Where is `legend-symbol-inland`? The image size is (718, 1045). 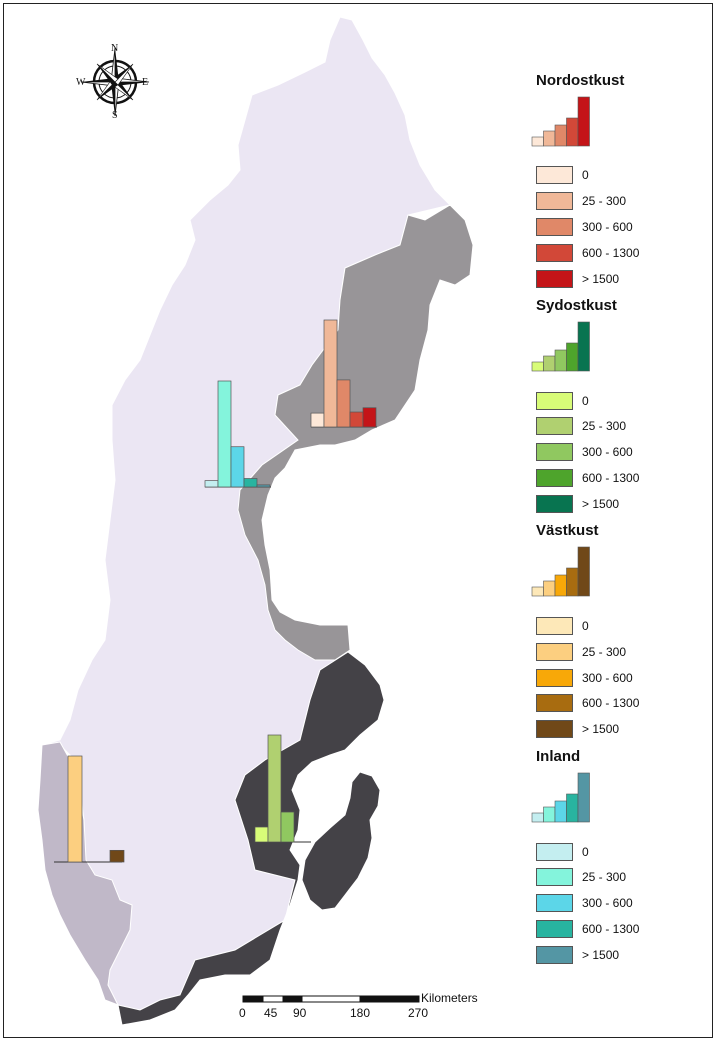
legend-symbol-inland is located at coordinates (560, 797).